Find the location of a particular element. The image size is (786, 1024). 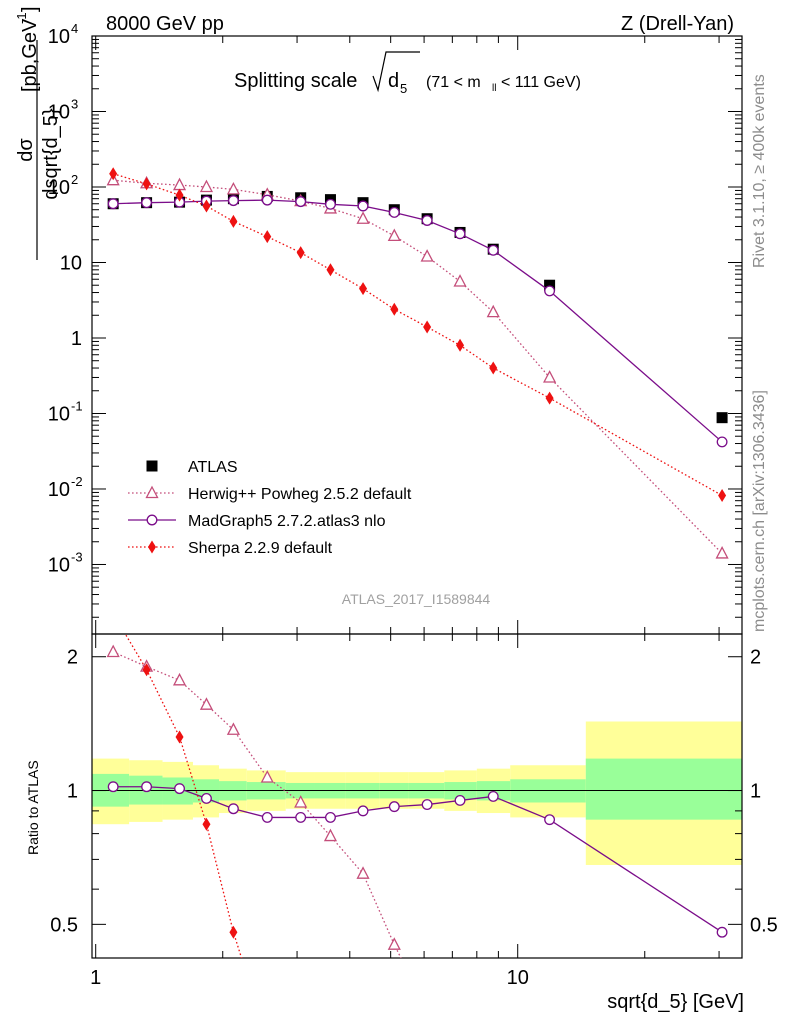

legend-label: Sherpa 2.2.9 default is located at coordinates (260, 548).